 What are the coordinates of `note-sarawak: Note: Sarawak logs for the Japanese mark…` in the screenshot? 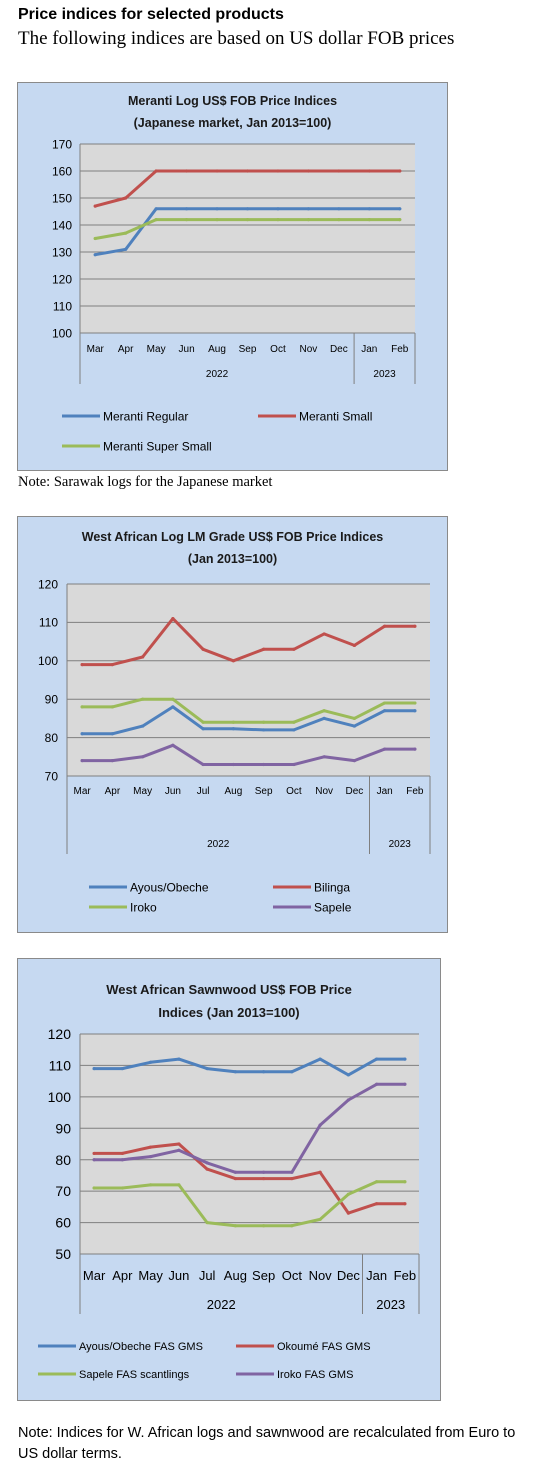 It's located at (145, 482).